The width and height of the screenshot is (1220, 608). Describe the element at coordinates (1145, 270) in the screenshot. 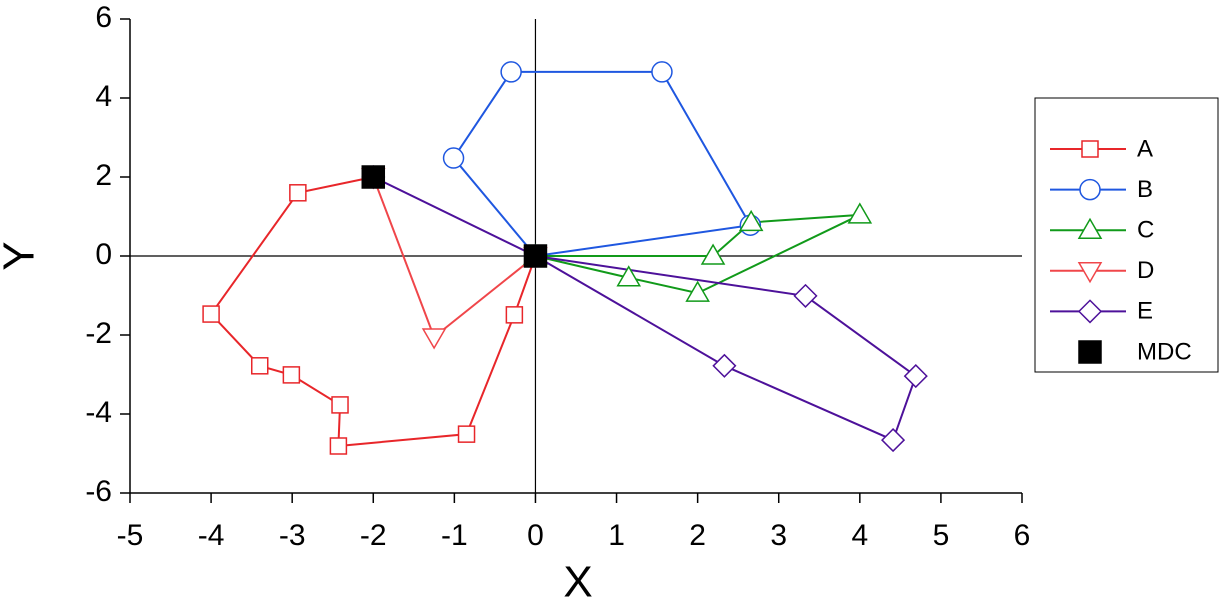

I see `legend-label: D` at that location.